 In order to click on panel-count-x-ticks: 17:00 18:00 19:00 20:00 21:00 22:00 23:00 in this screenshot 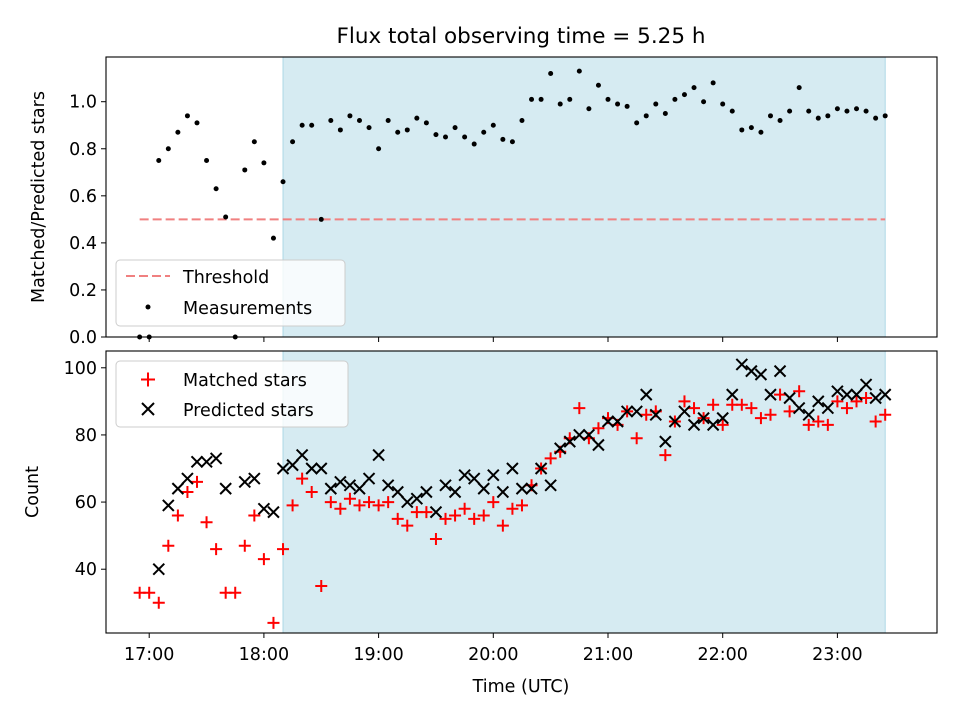, I will do `click(493, 649)`.